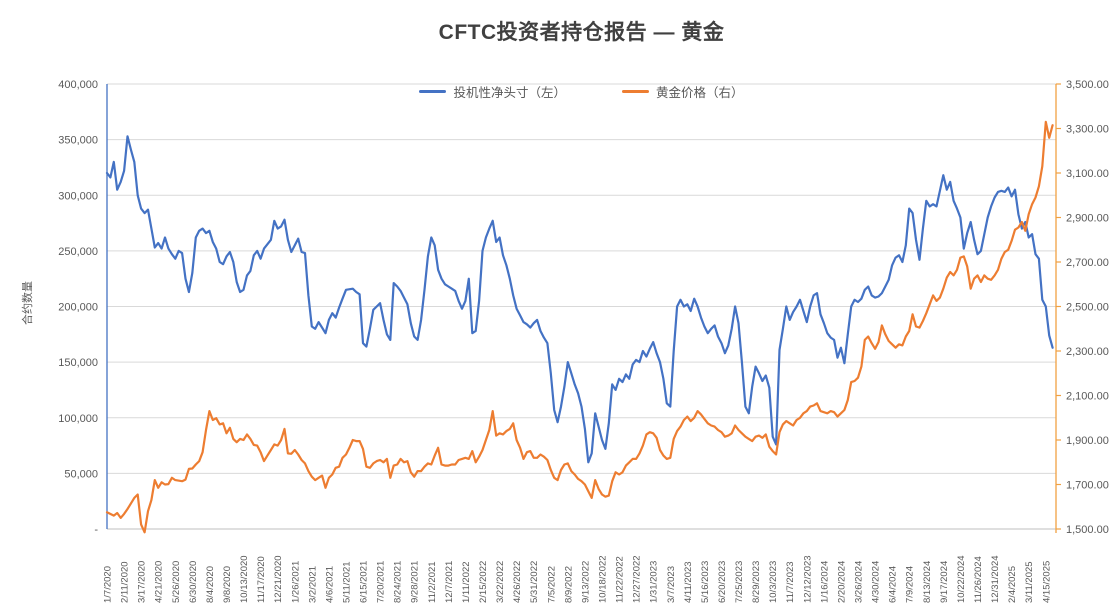  I want to click on x-axis-tick-label: 5/26/2020, so click(176, 582).